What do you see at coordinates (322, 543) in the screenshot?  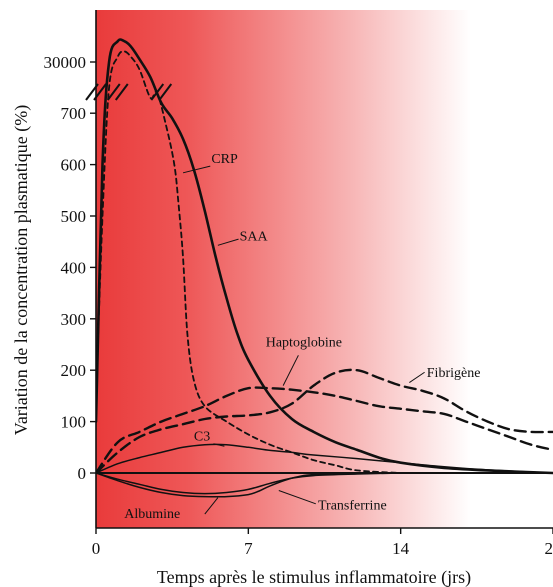 I see `x-ticks: 0 7 14 21` at bounding box center [322, 543].